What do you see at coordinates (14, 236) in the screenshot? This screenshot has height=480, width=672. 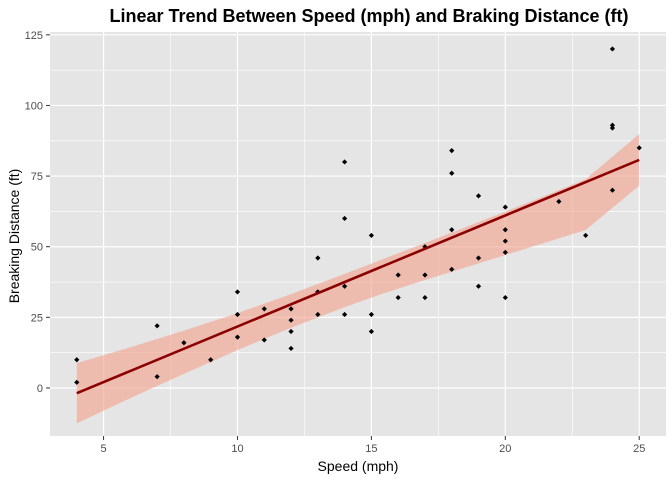 I see `y-axis-title: Breaking Distance (ft)` at bounding box center [14, 236].